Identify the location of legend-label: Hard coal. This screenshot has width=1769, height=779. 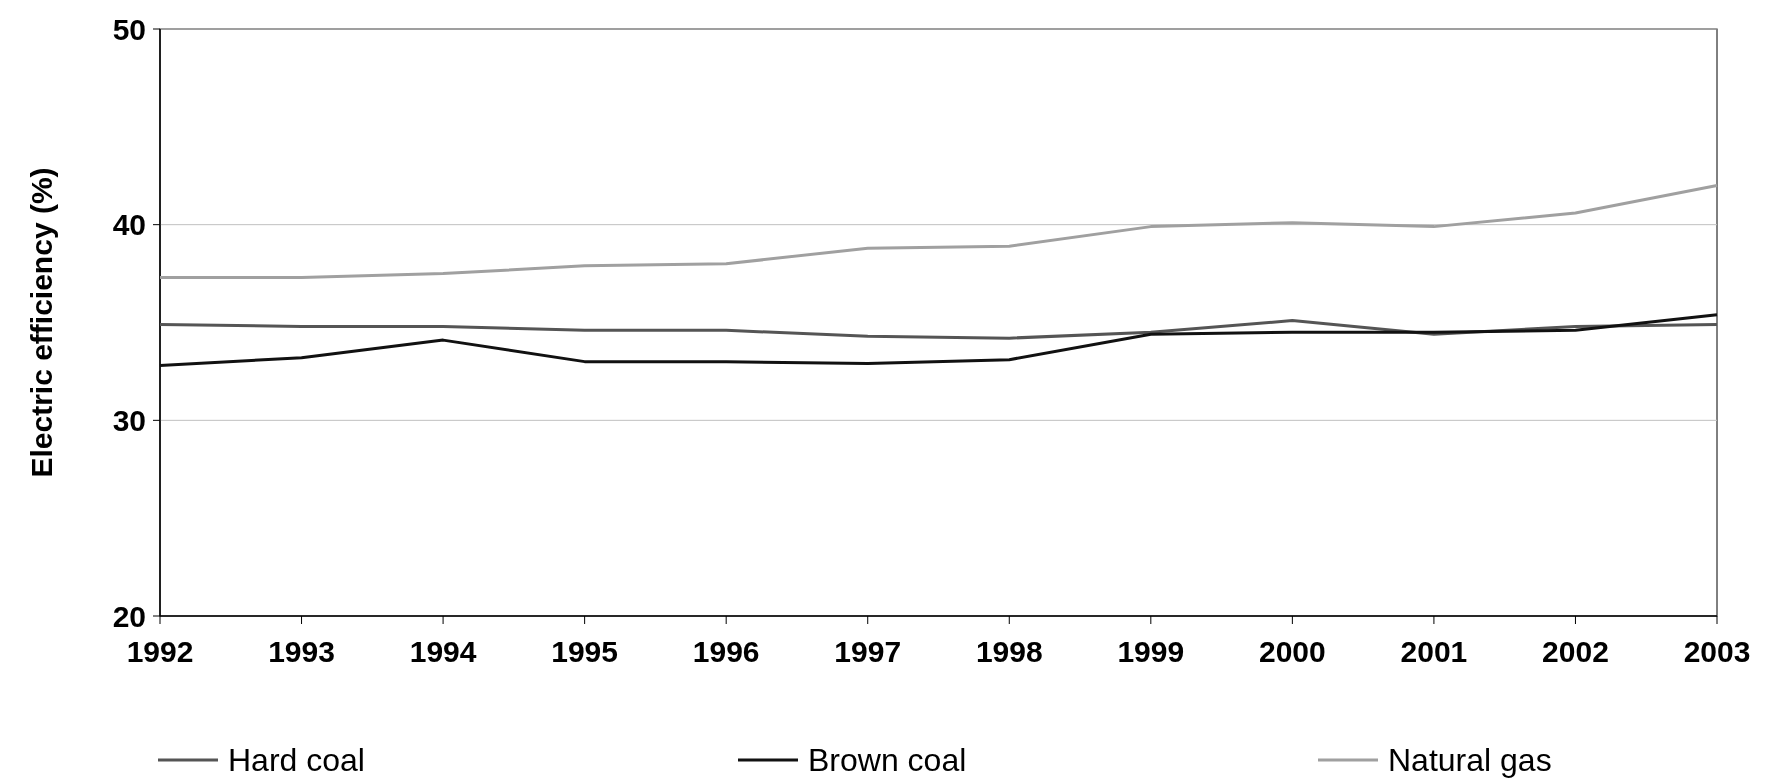
(296, 760).